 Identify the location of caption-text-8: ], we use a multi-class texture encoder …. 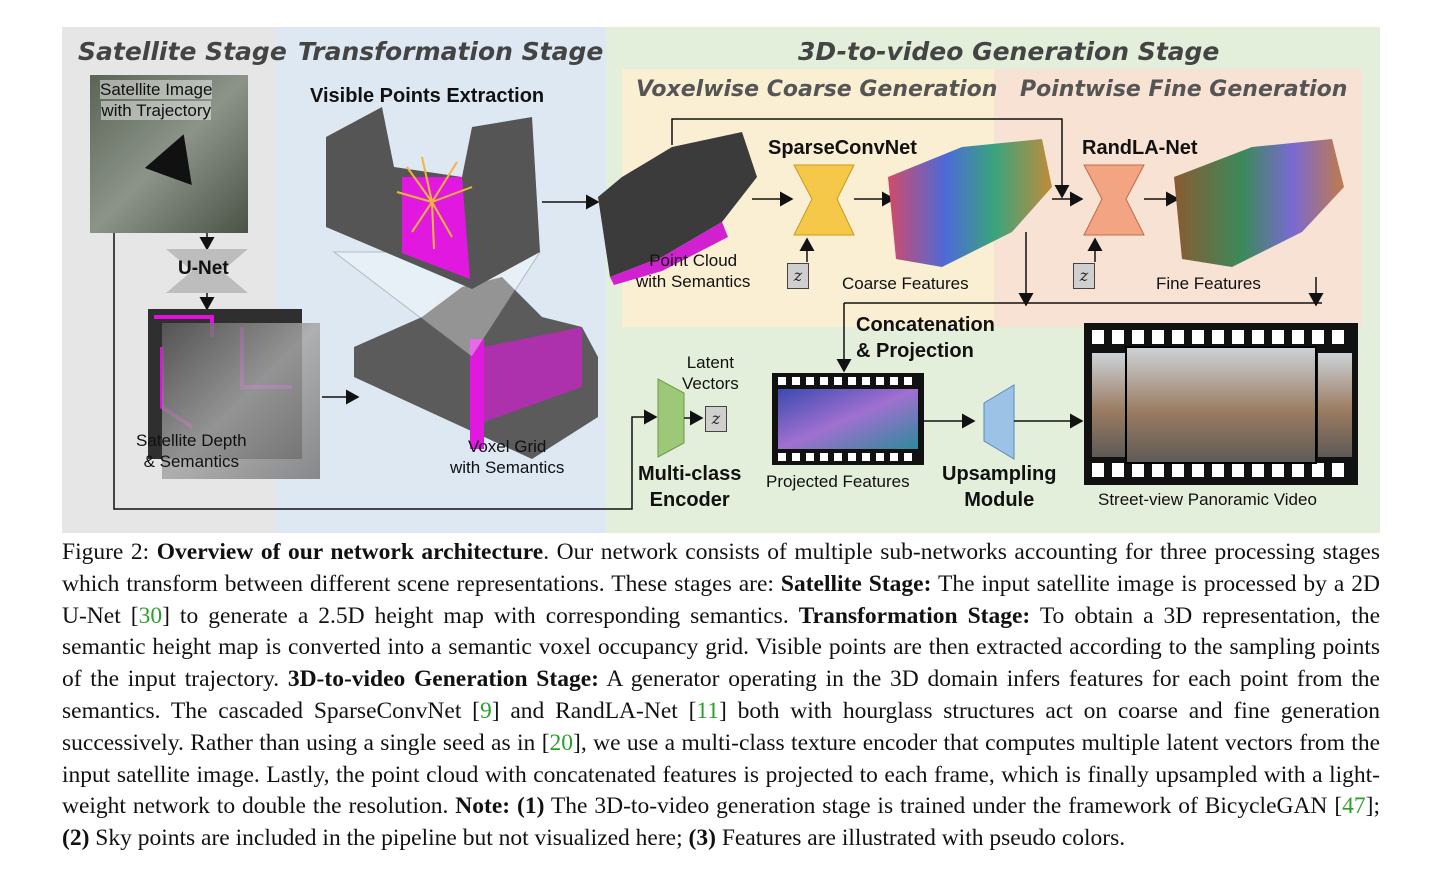
(721, 774).